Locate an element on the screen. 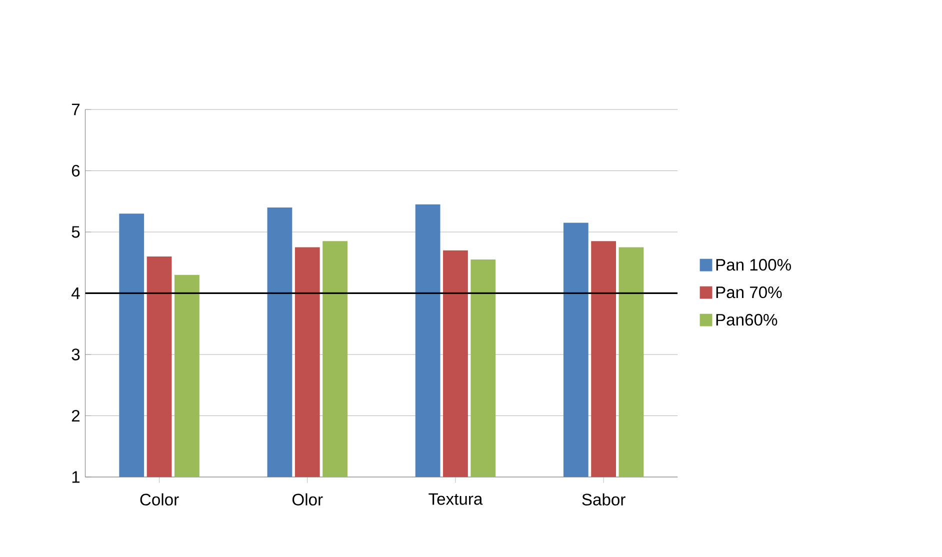  y-tick-label: 7 is located at coordinates (76, 110).